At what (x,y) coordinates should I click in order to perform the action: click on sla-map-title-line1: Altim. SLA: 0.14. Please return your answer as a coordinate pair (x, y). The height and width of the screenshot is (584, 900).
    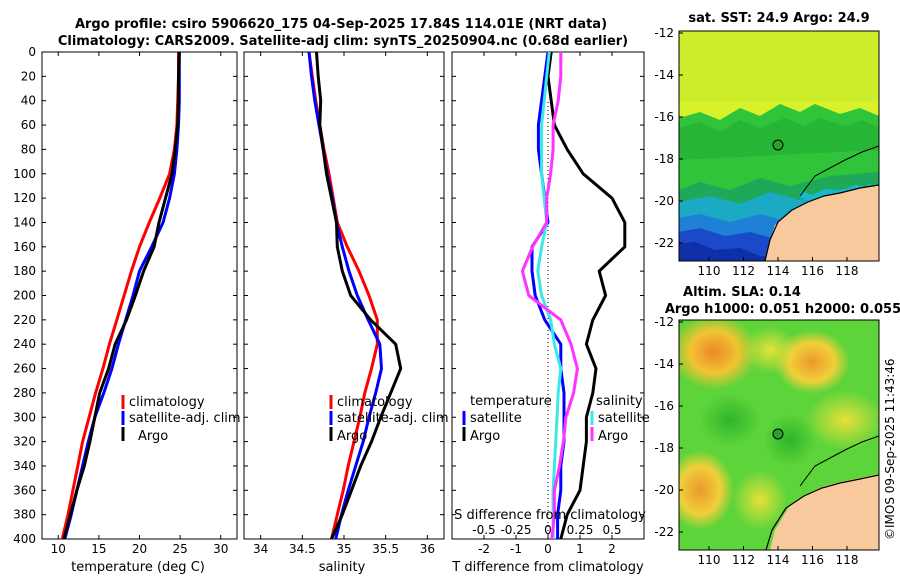
    Looking at the image, I should click on (742, 292).